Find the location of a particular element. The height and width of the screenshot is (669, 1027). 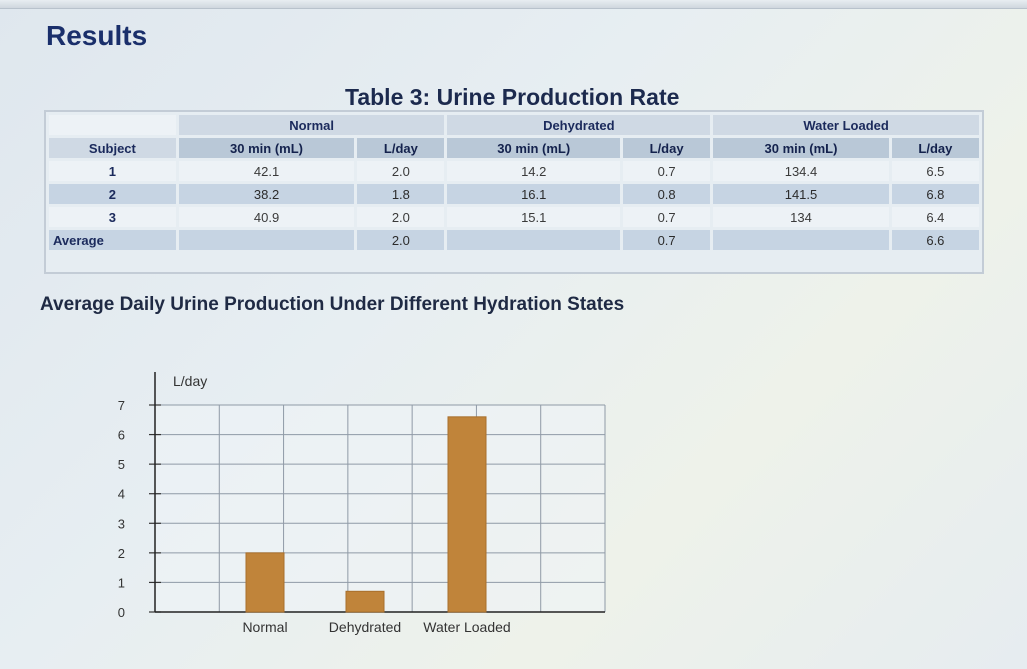

bar-normal is located at coordinates (265, 582).